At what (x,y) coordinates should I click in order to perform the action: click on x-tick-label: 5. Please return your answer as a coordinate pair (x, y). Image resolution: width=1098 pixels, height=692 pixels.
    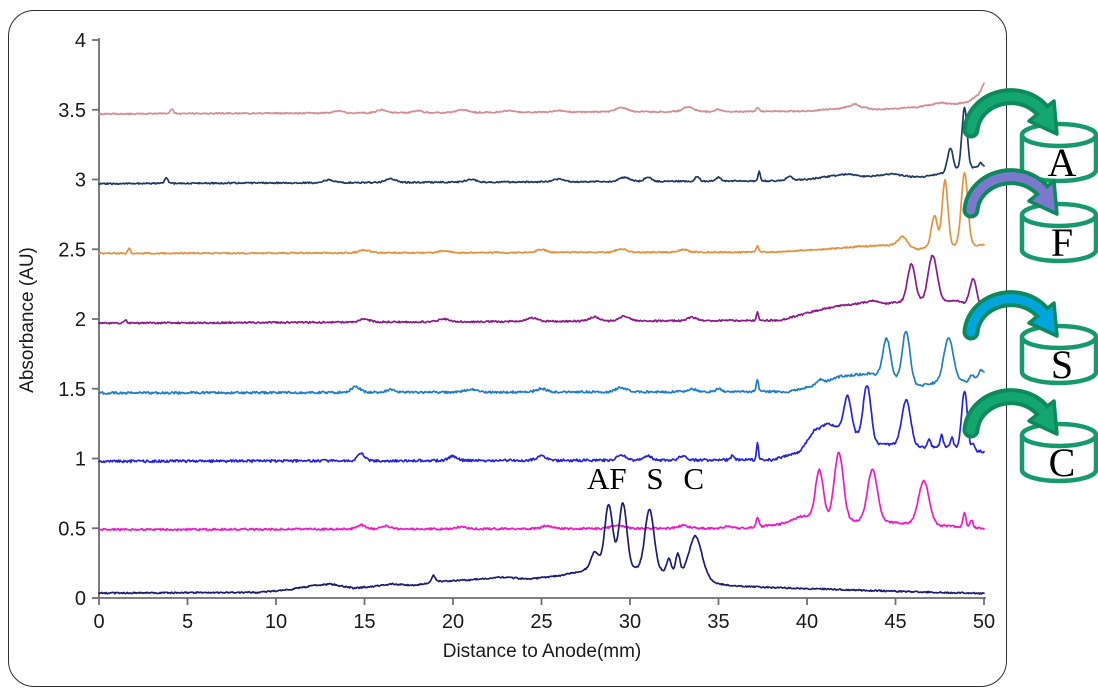
    Looking at the image, I should click on (187, 622).